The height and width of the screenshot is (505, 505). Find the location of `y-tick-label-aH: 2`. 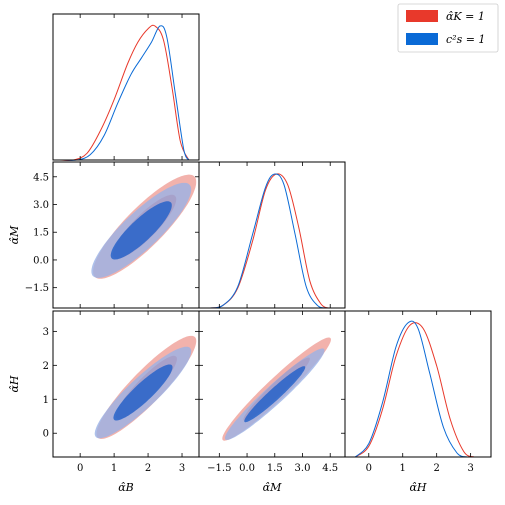

y-tick-label-aH: 2 is located at coordinates (46, 366).